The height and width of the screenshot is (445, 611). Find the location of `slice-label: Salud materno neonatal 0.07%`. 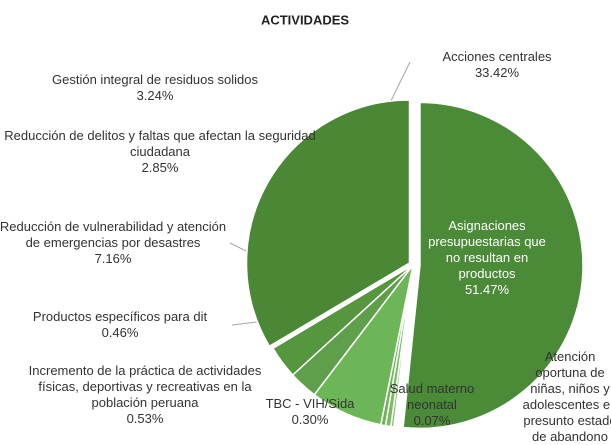

slice-label: Salud materno neonatal 0.07% is located at coordinates (432, 405).